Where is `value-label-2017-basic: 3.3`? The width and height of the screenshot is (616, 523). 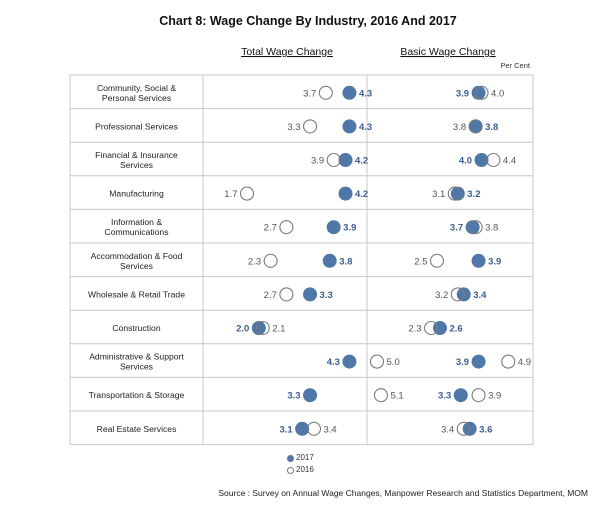 value-label-2017-basic: 3.3 is located at coordinates (444, 396).